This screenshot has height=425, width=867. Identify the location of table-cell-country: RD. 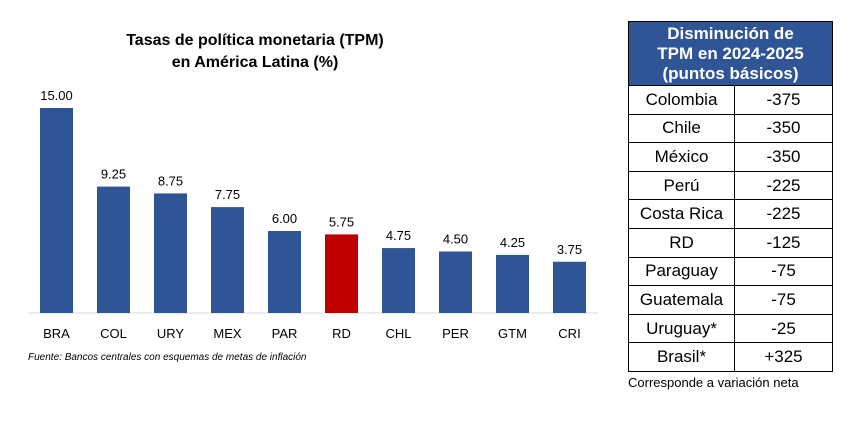
(681, 242).